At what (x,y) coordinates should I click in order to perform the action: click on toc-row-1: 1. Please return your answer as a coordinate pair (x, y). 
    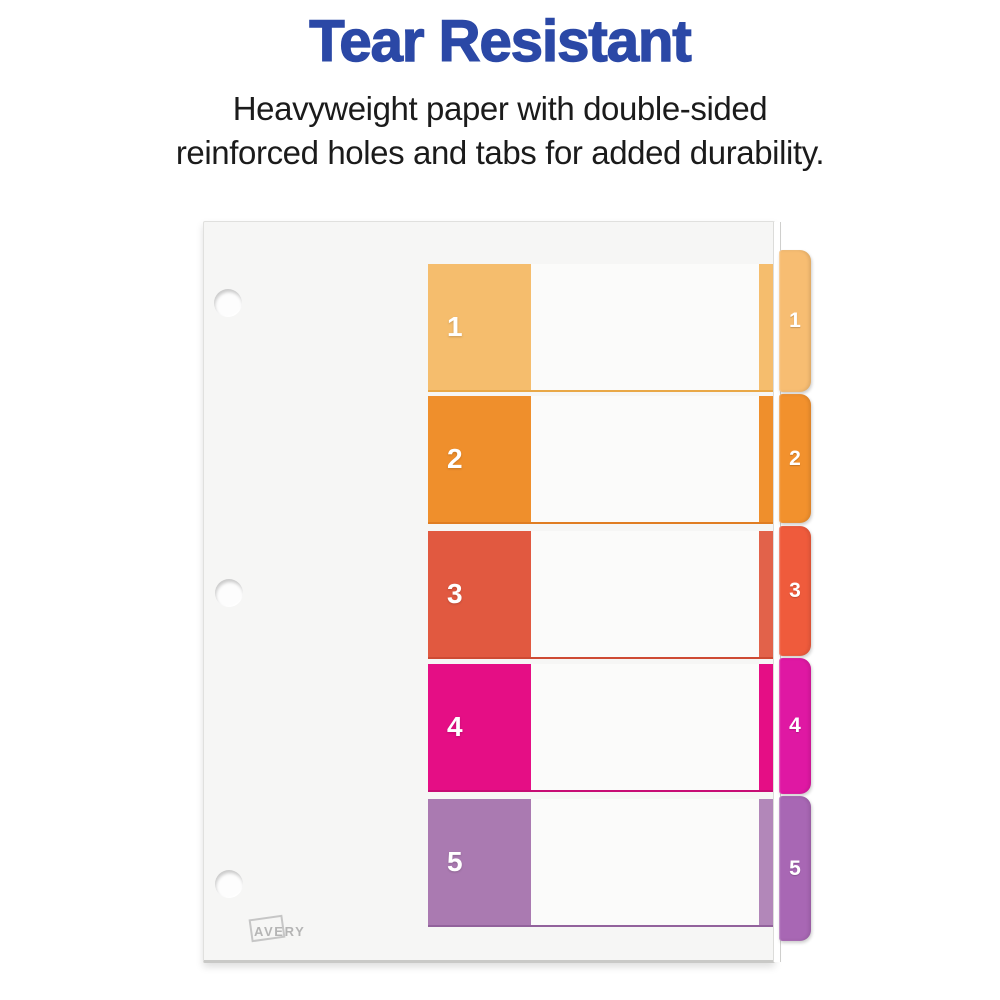
    Looking at the image, I should click on (602, 328).